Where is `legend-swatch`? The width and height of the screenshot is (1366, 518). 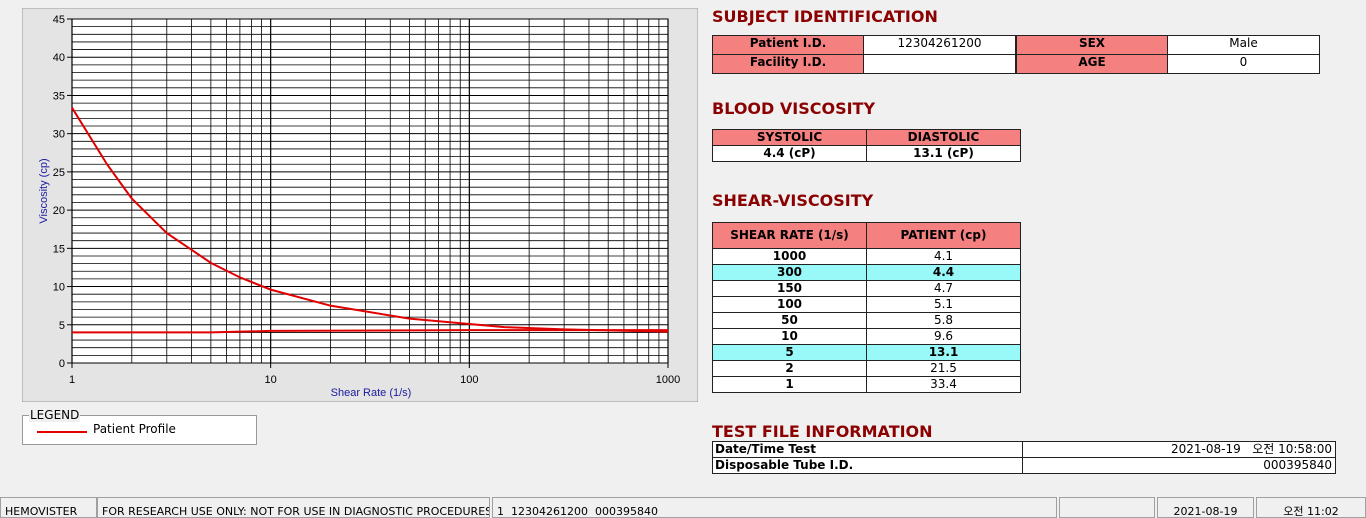 legend-swatch is located at coordinates (62, 432).